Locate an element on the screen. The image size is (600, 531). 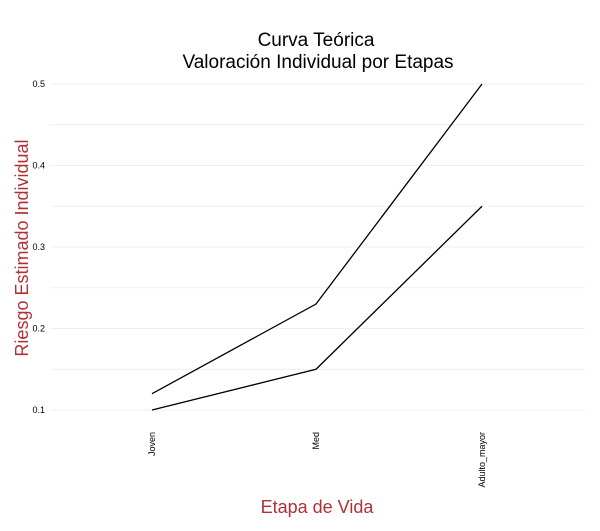
y-axis-label: Riesgo Estimado Individual is located at coordinates (22, 247).